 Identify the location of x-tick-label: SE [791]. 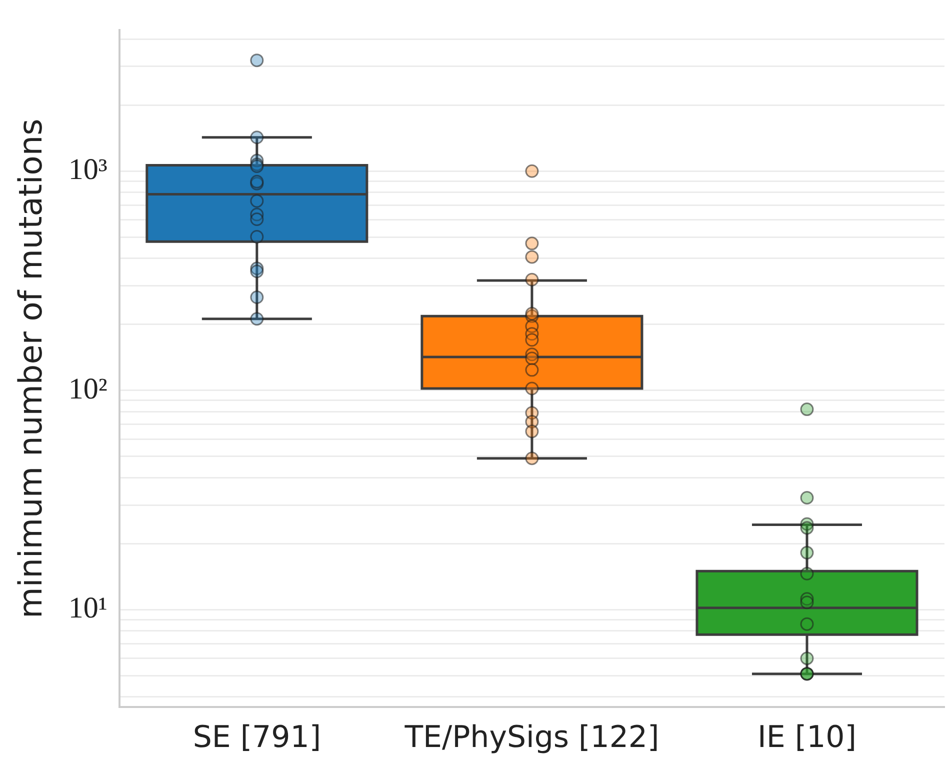
(257, 737).